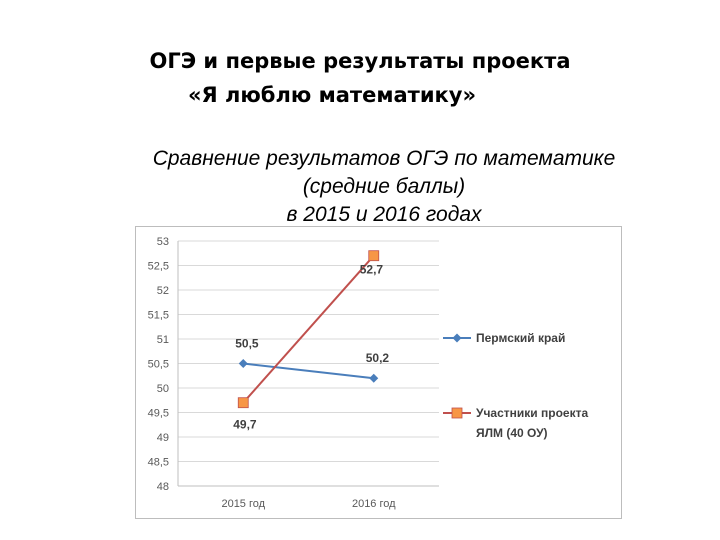 The width and height of the screenshot is (720, 540). What do you see at coordinates (384, 214) in the screenshot?
I see `chart-subtitle-line-3: в 2015 и 2016 годах` at bounding box center [384, 214].